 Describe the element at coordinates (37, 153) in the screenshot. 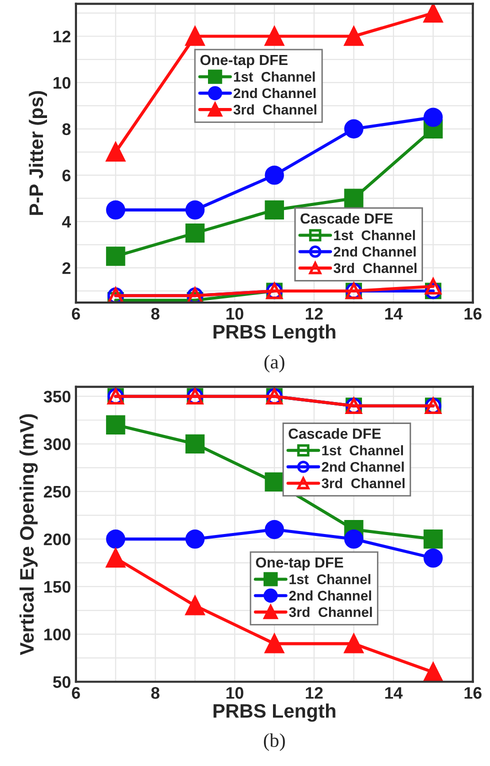

I see `y-axis-title: P-P Jitter (ps)` at that location.